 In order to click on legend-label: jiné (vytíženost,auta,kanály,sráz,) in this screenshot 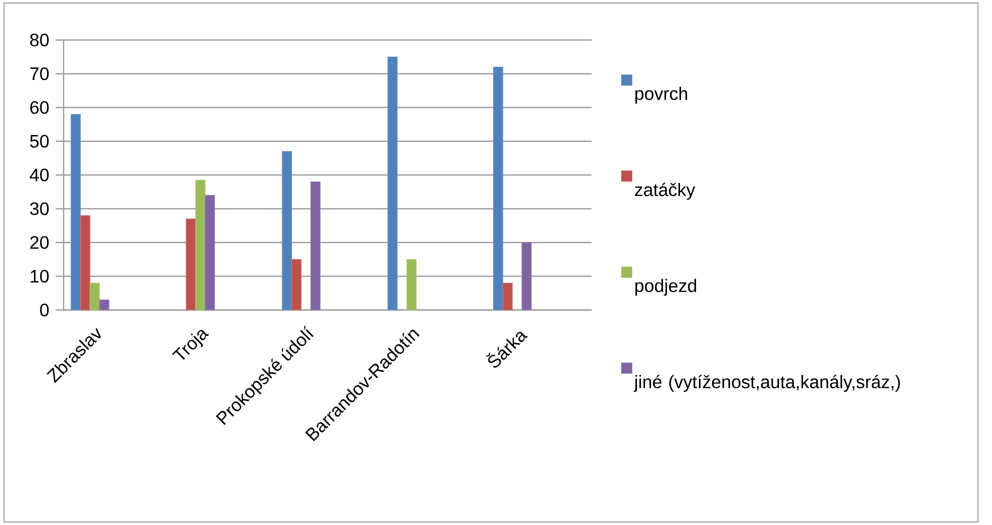, I will do `click(767, 383)`.